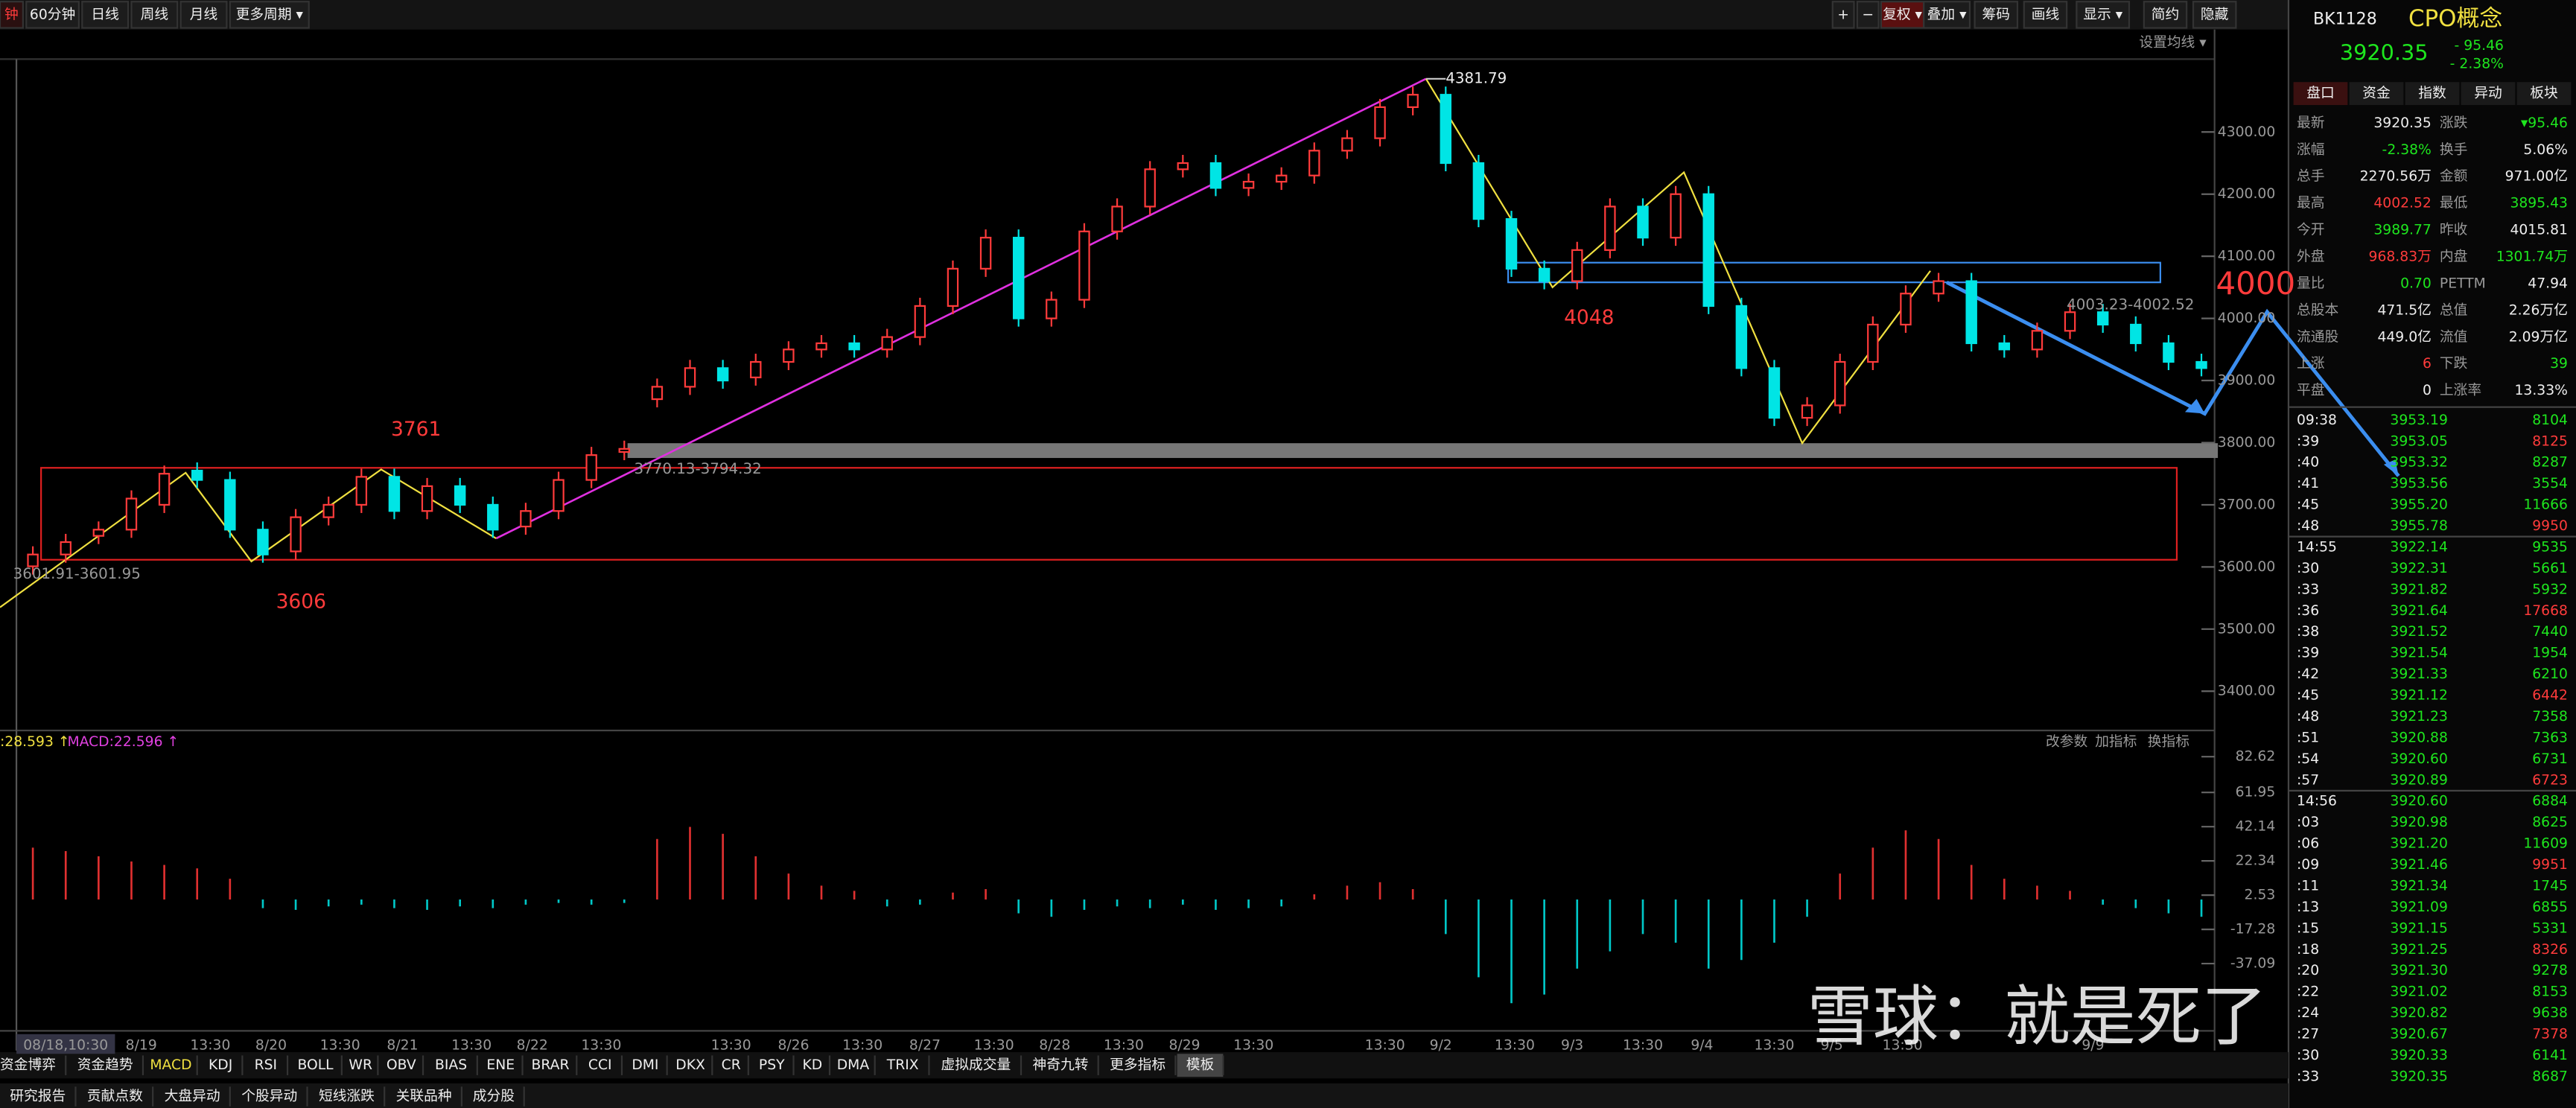 This screenshot has width=2576, height=1108. Describe the element at coordinates (2256, 827) in the screenshot. I see `y-tick-label: 42.14` at that location.